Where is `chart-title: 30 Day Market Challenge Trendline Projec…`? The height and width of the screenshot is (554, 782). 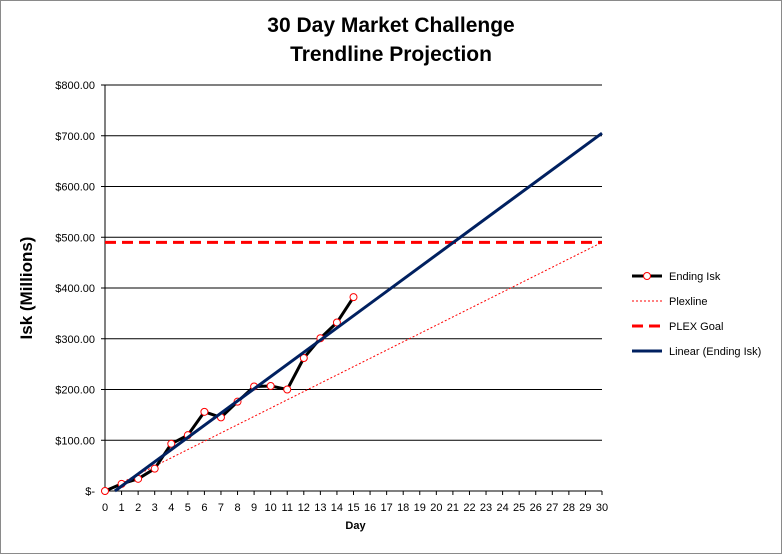 chart-title: 30 Day Market Challenge Trendline Projec… is located at coordinates (391, 40).